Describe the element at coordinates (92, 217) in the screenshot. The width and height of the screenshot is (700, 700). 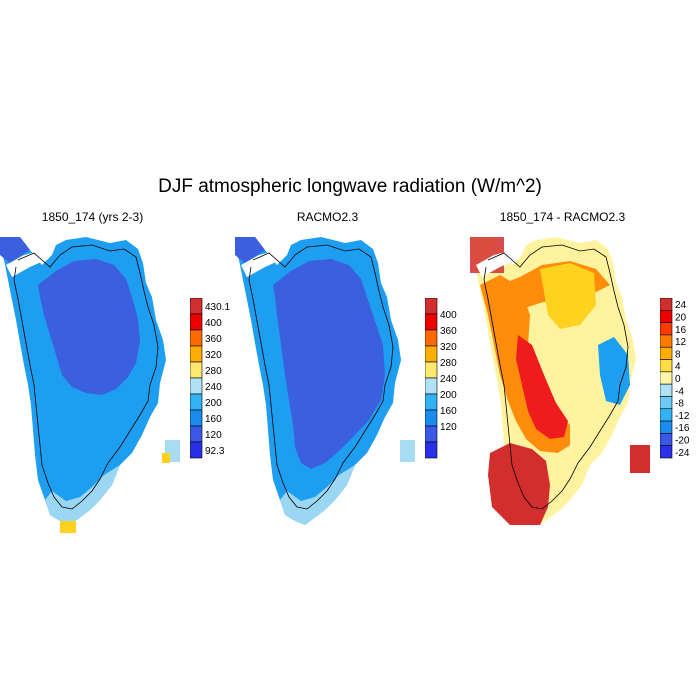
I see `panel-title: 1850_174 (yrs 2-3)` at that location.